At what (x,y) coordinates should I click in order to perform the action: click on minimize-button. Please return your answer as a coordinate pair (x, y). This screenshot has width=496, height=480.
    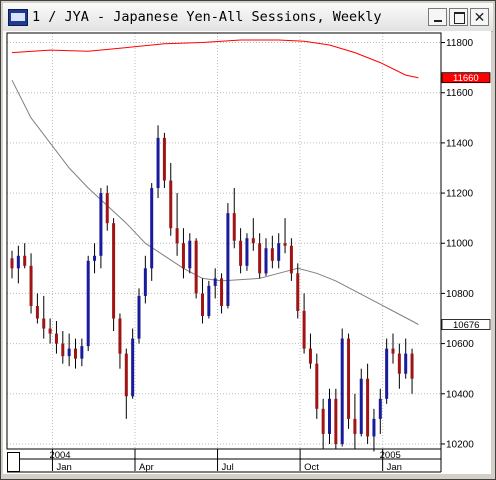
    Looking at the image, I should click on (437, 17).